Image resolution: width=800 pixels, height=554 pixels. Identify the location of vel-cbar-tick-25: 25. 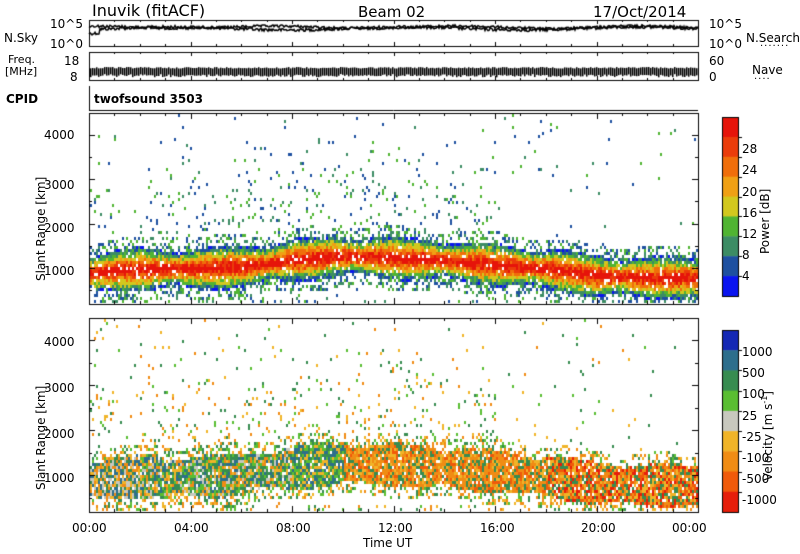
(750, 416).